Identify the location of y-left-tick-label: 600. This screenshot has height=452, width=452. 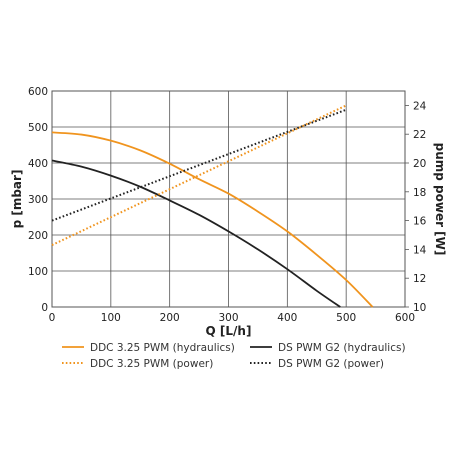
(38, 92).